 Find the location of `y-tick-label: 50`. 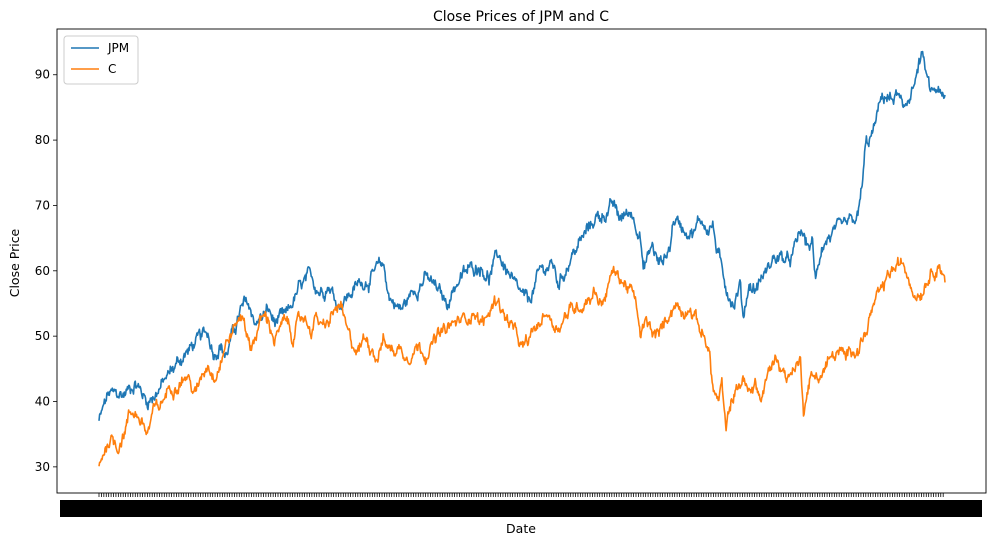

y-tick-label: 50 is located at coordinates (42, 336).